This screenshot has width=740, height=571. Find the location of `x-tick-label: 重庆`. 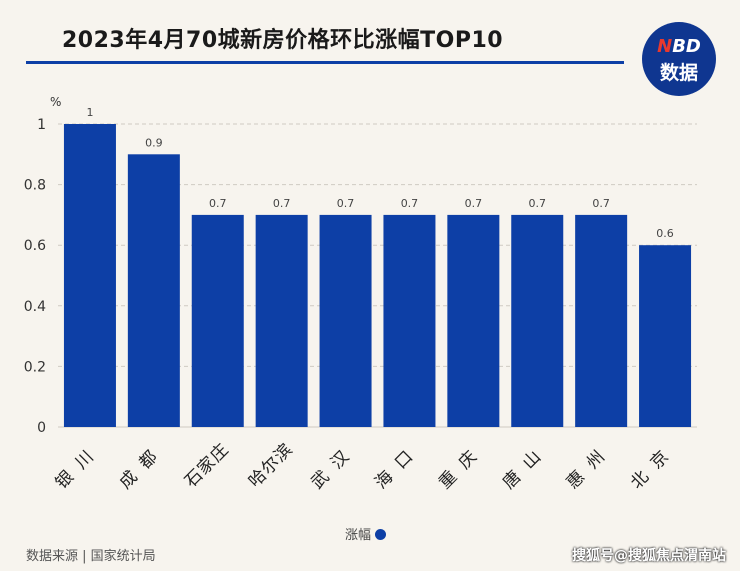

x-tick-label: 重庆 is located at coordinates (462, 466).